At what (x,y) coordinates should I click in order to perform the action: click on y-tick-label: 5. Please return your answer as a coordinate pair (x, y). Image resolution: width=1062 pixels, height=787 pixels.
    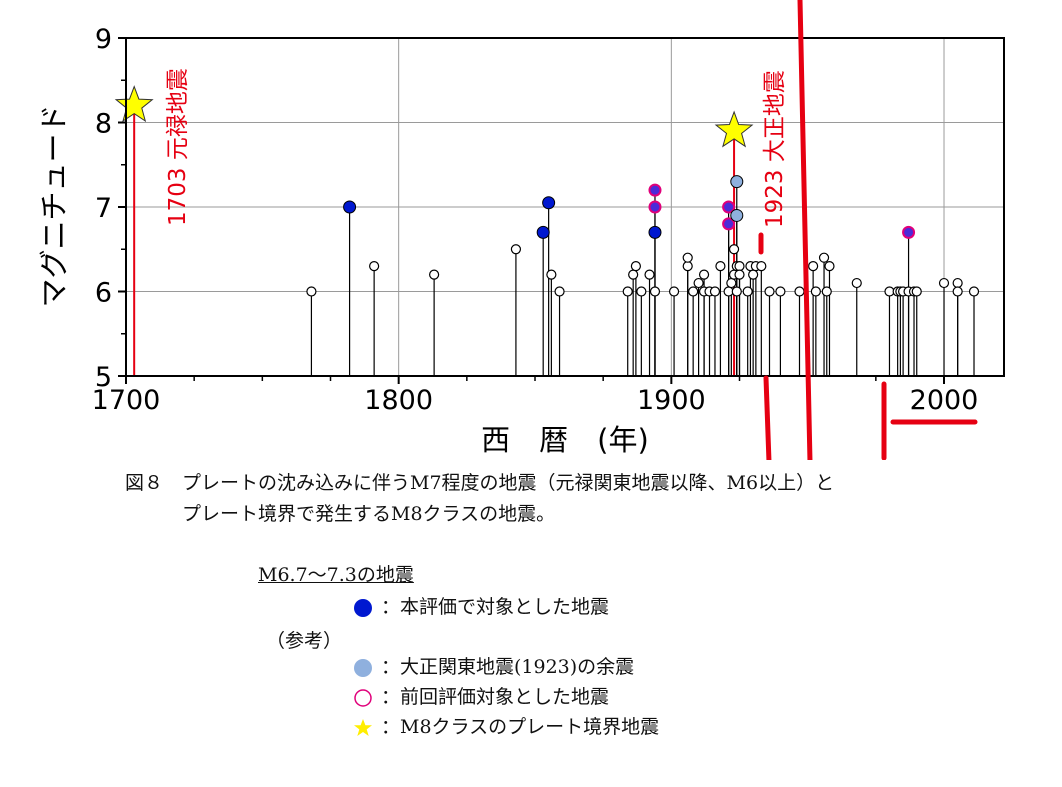
    Looking at the image, I should click on (103, 377).